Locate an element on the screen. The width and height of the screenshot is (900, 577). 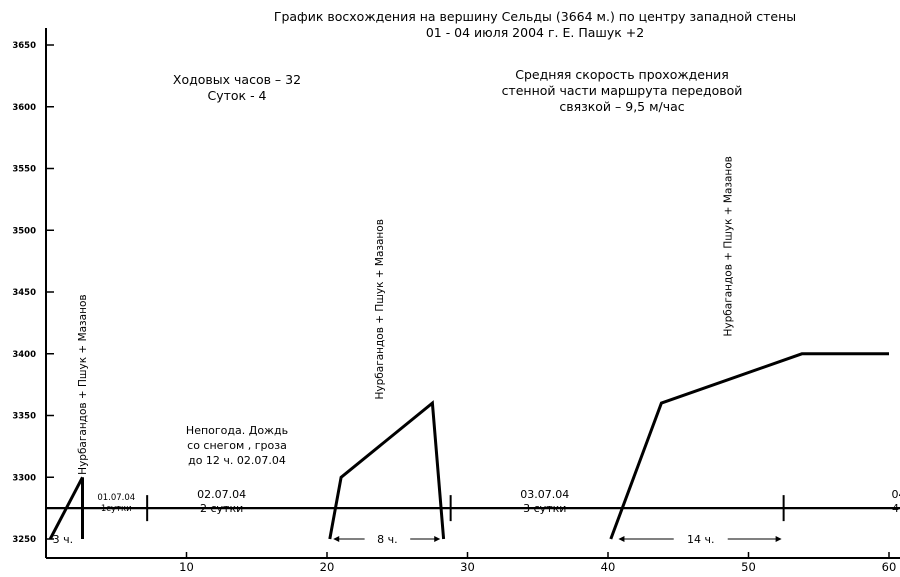
speed-note-line-3: связкой – 9,5 м/час is located at coordinates (621, 106).